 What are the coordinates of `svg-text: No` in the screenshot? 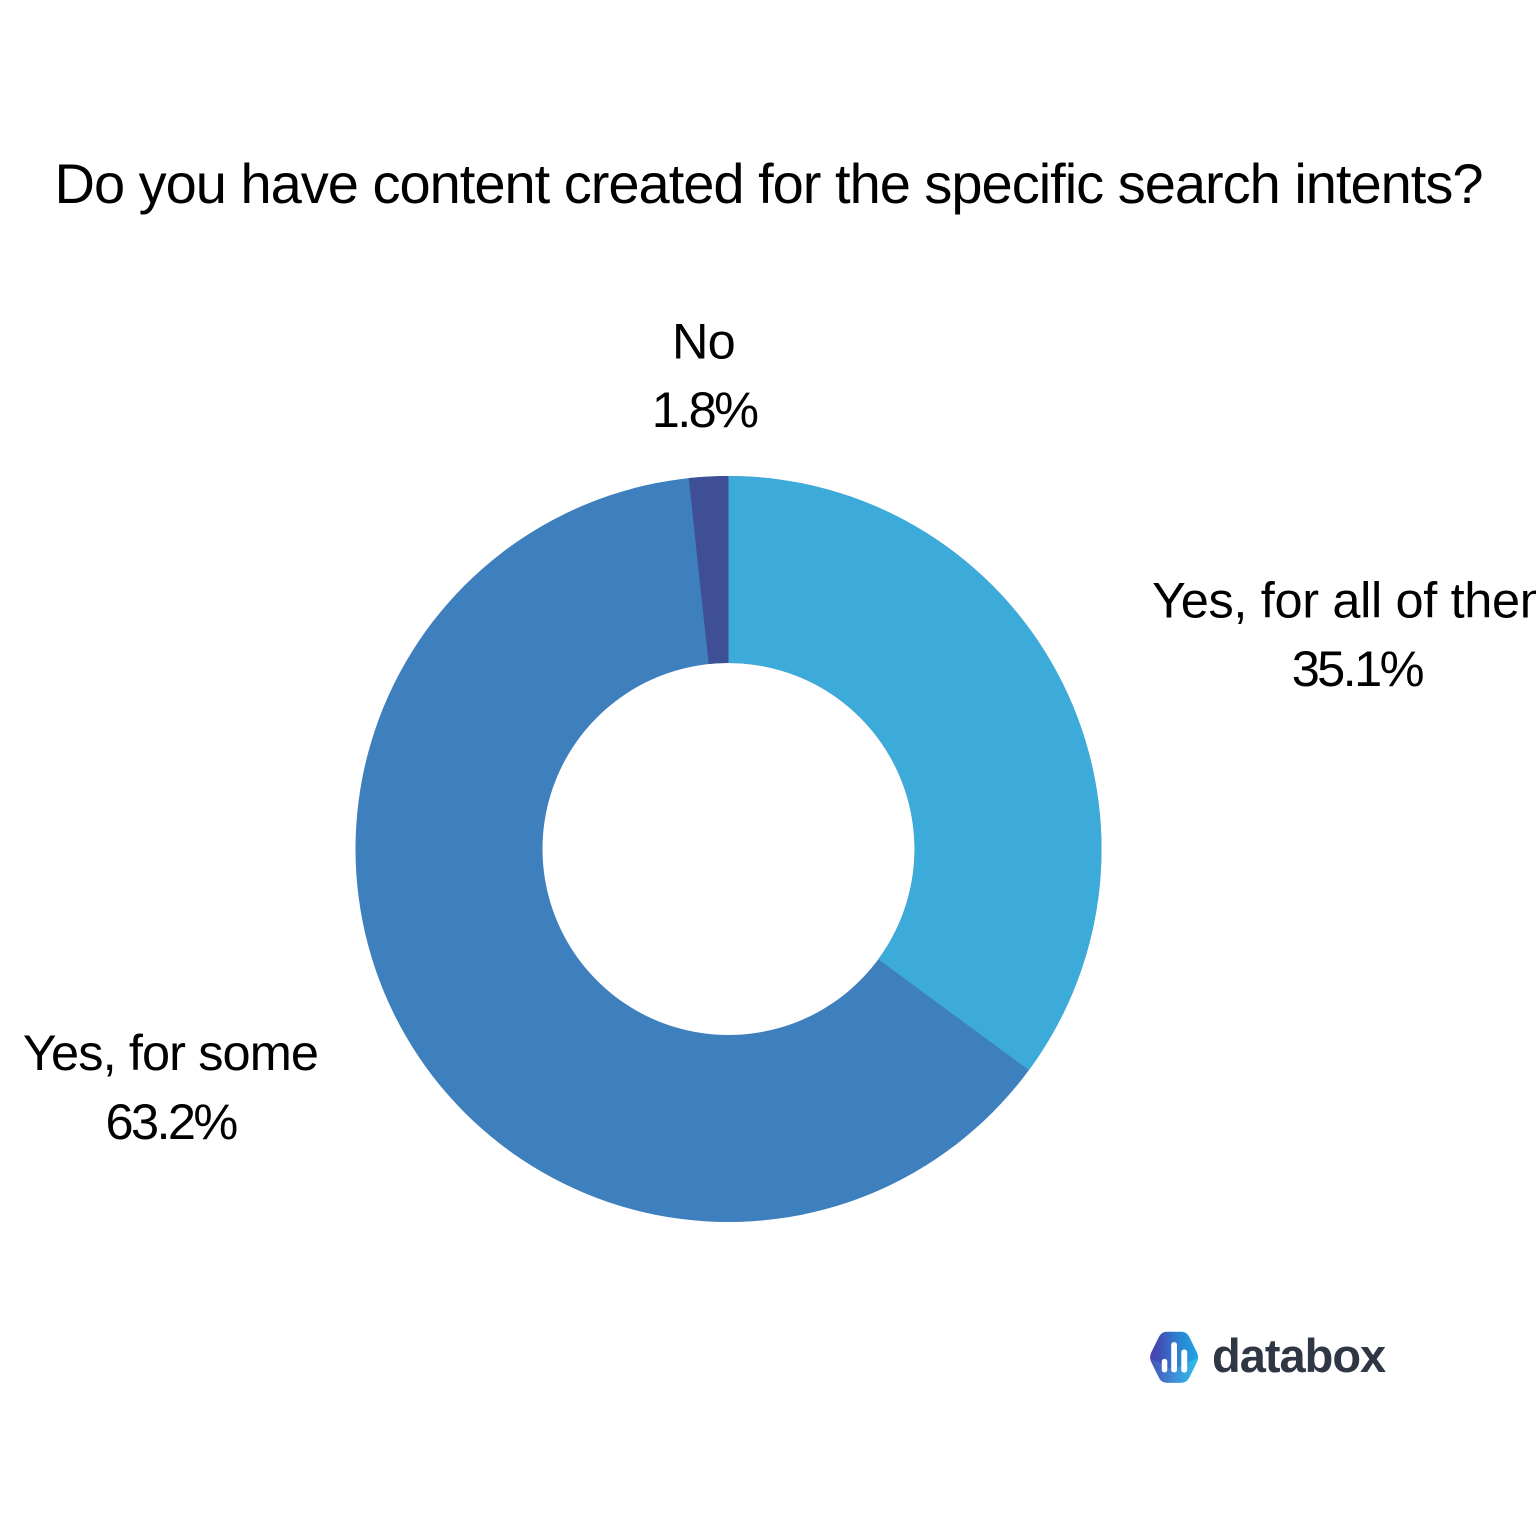 It's located at (703, 341).